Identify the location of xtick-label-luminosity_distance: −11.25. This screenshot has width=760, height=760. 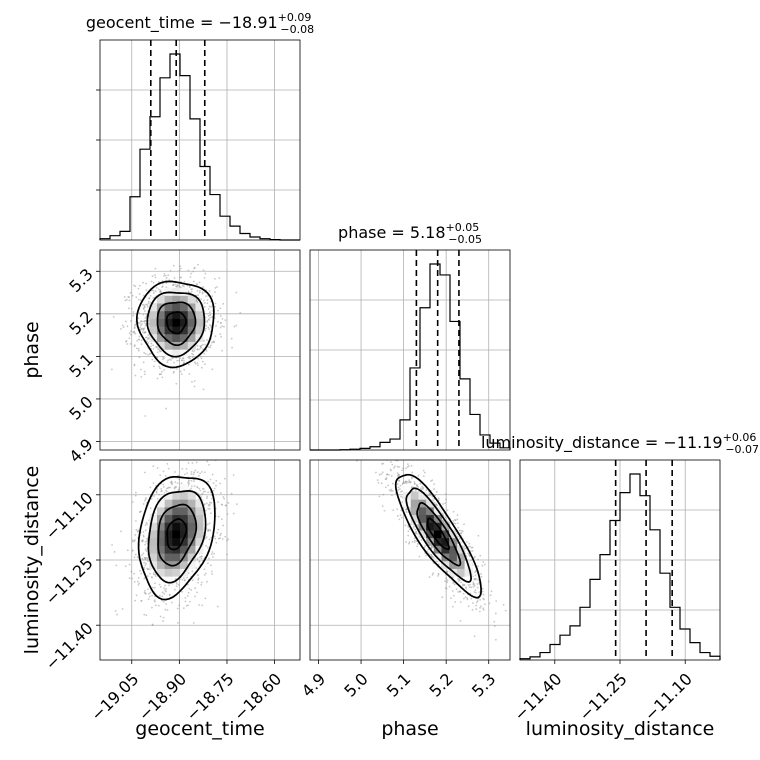
(602, 696).